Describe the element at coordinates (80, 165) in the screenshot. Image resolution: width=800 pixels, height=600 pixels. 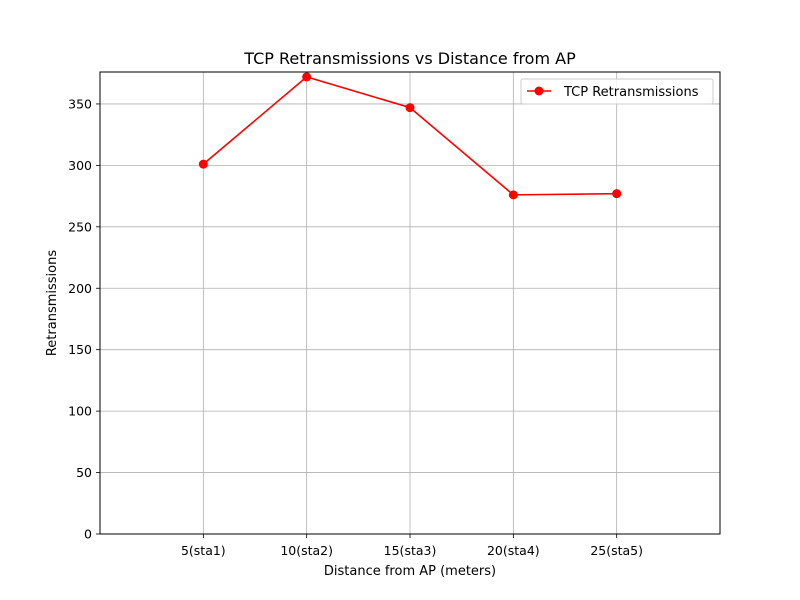
I see `y-tick-label: 300` at that location.